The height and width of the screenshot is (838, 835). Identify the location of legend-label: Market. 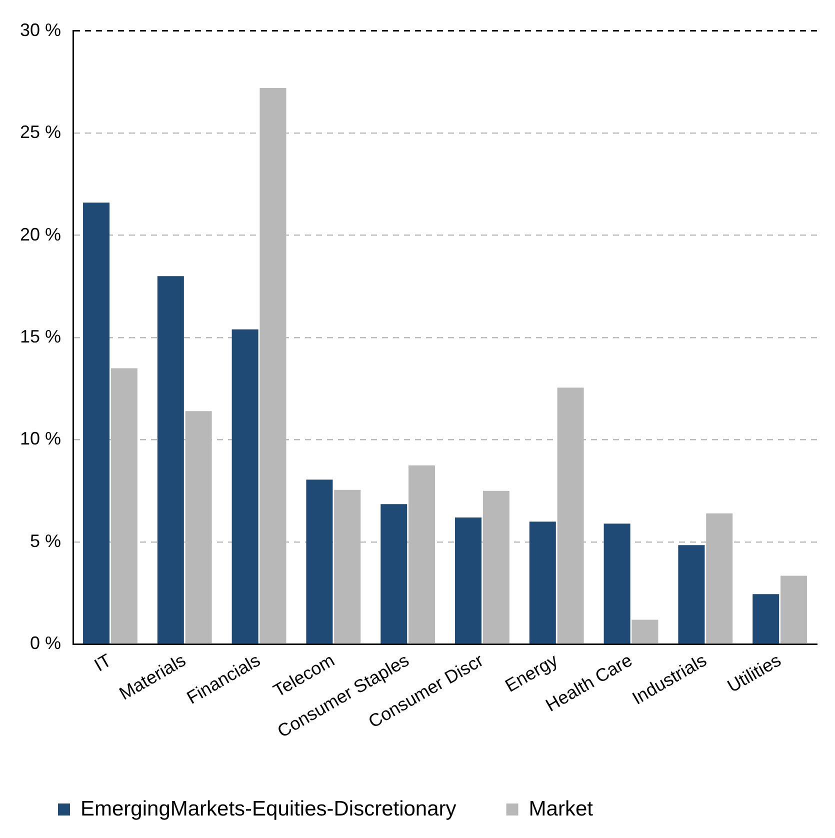
(561, 808).